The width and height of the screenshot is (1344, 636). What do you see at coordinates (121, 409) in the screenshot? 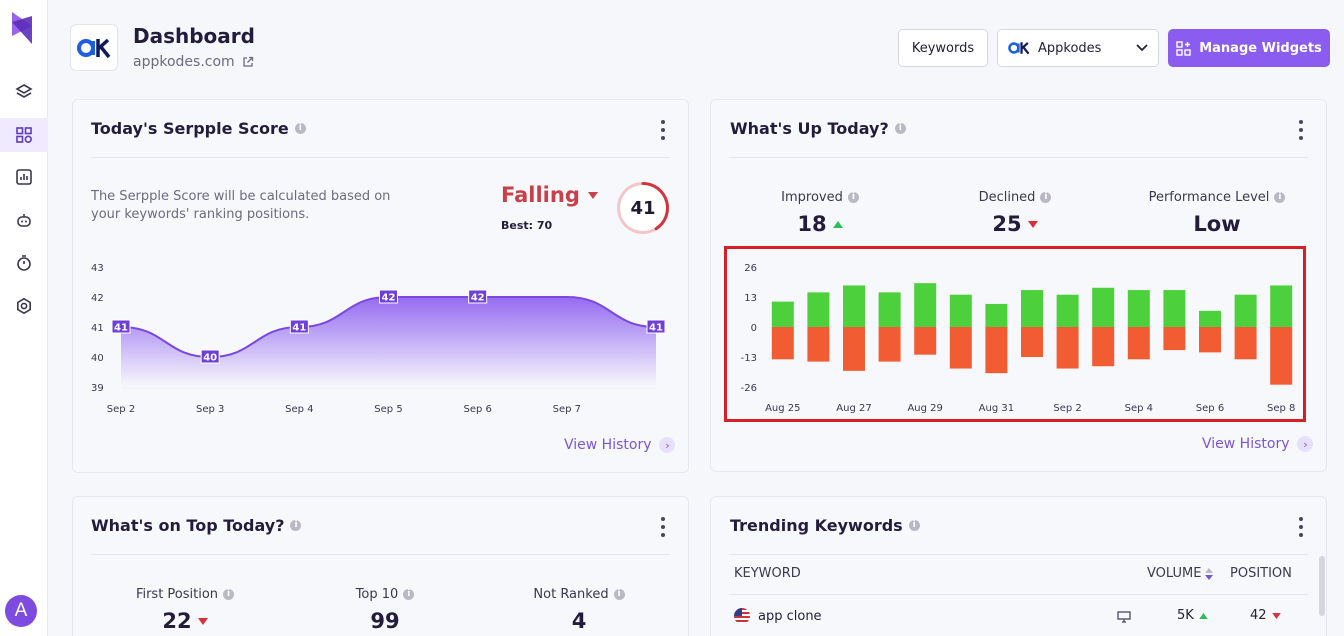
I see `x-tick-label: Sep 2` at bounding box center [121, 409].